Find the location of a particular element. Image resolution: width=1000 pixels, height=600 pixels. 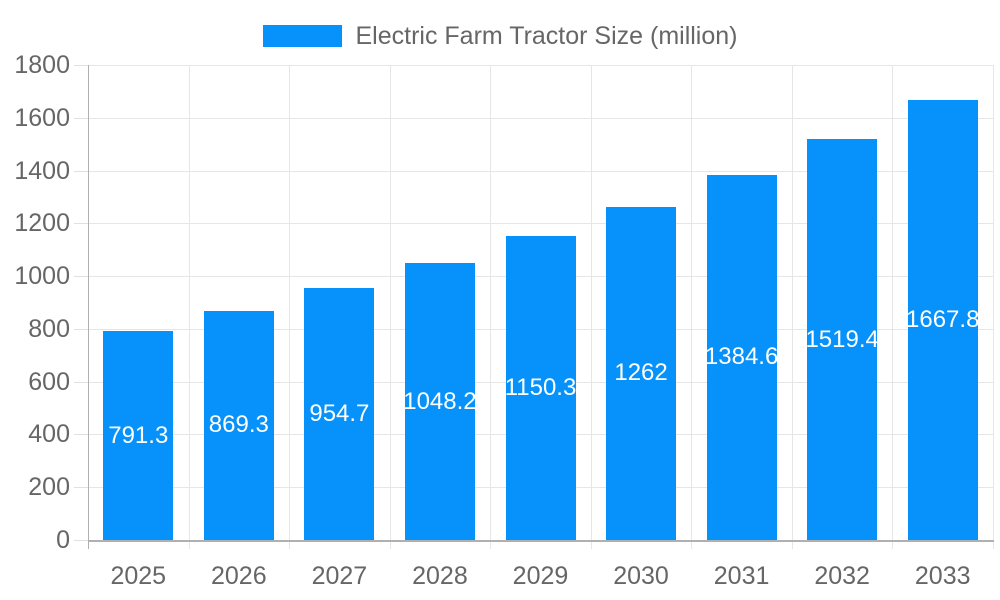

bar: 1667.8 is located at coordinates (943, 319).